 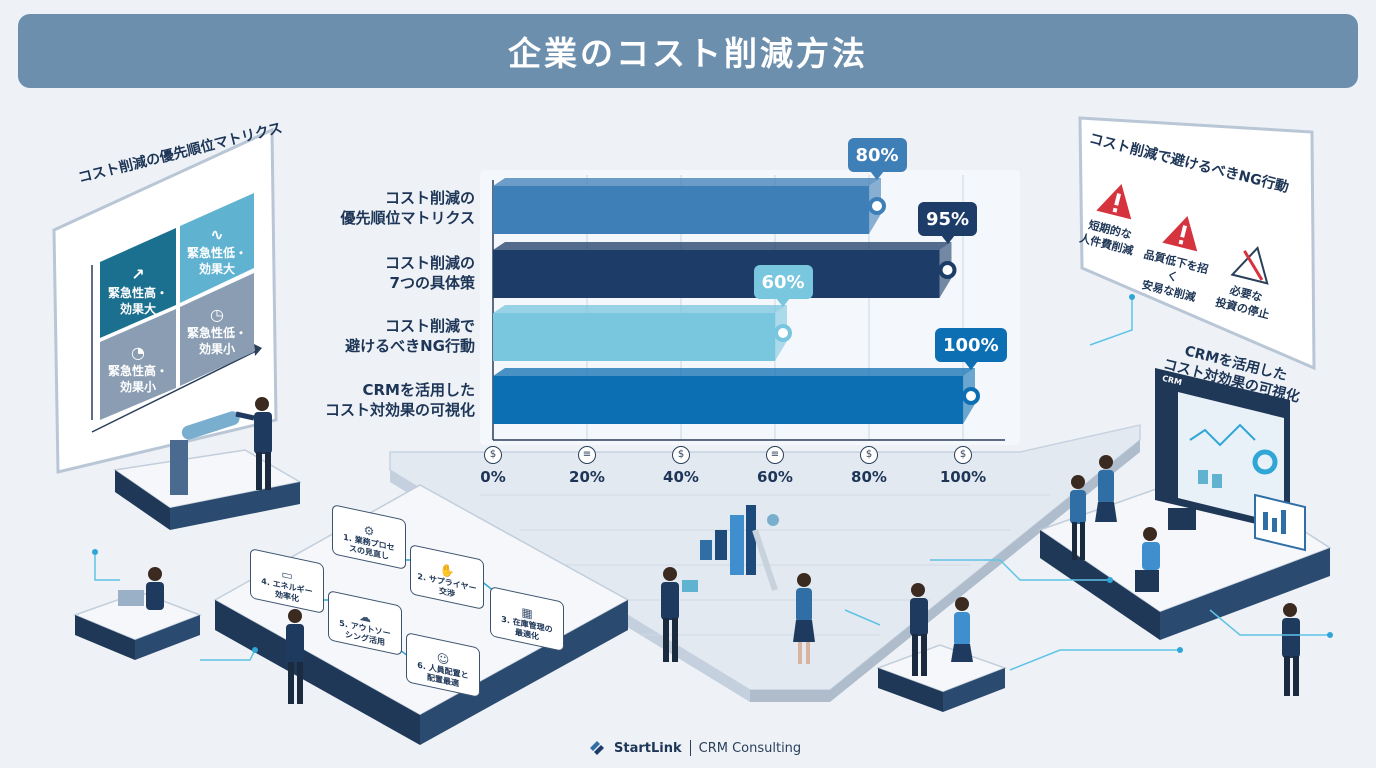 What do you see at coordinates (941, 629) in the screenshot?
I see `meeting-figures` at bounding box center [941, 629].